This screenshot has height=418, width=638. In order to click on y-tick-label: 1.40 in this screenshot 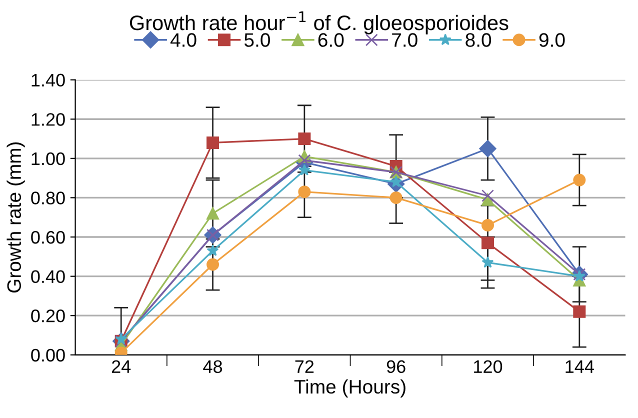, I will do `click(48, 80)`.